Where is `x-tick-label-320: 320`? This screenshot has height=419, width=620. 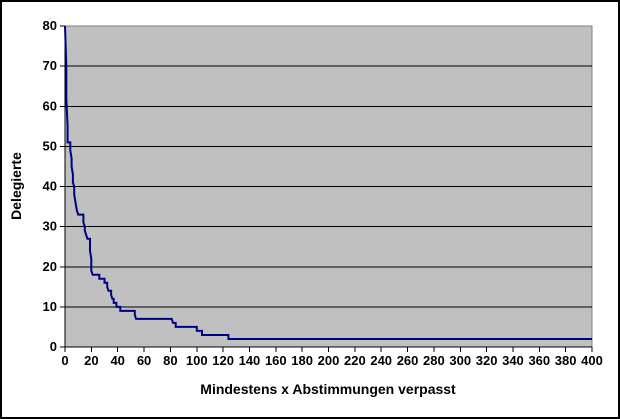 x-tick-label-320: 320 is located at coordinates (487, 360).